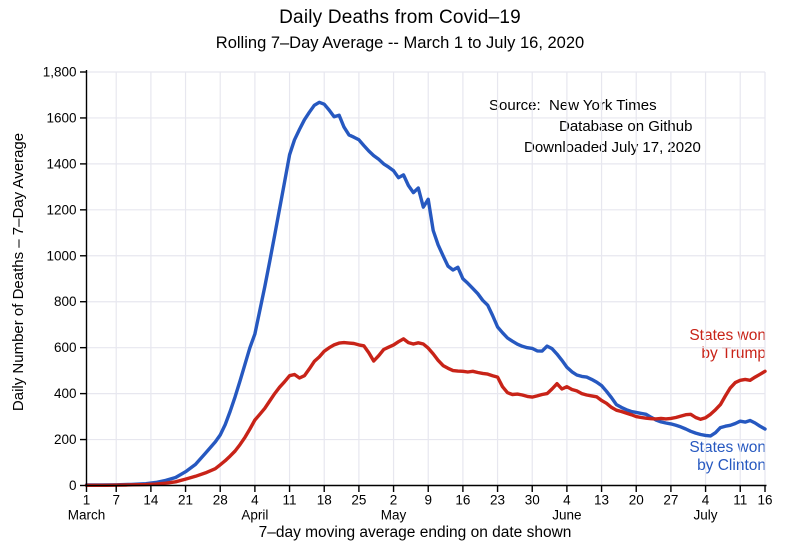  I want to click on x-tick-label: 7, so click(116, 500).